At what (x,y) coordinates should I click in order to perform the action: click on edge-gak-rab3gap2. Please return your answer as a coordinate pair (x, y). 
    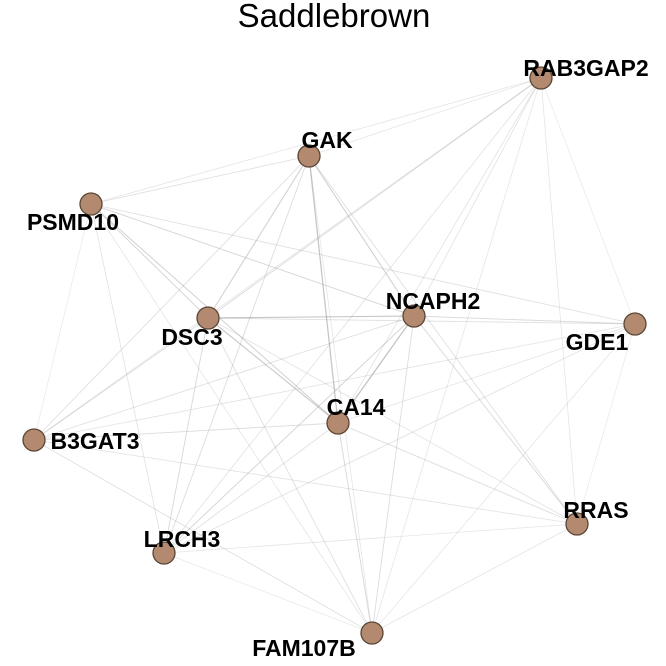
    Looking at the image, I should click on (425, 117).